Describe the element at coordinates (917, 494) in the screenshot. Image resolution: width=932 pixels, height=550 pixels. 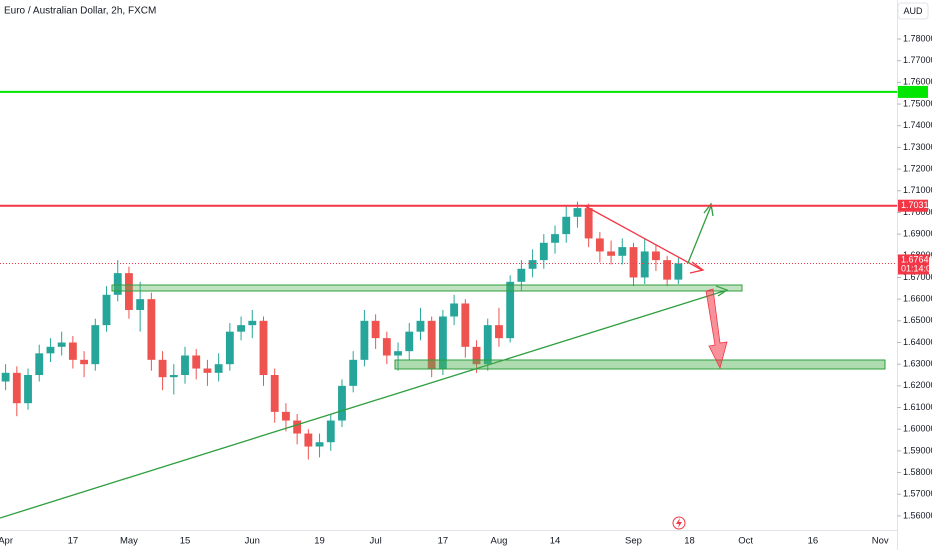
I see `y-tick-label: 1.57000` at that location.